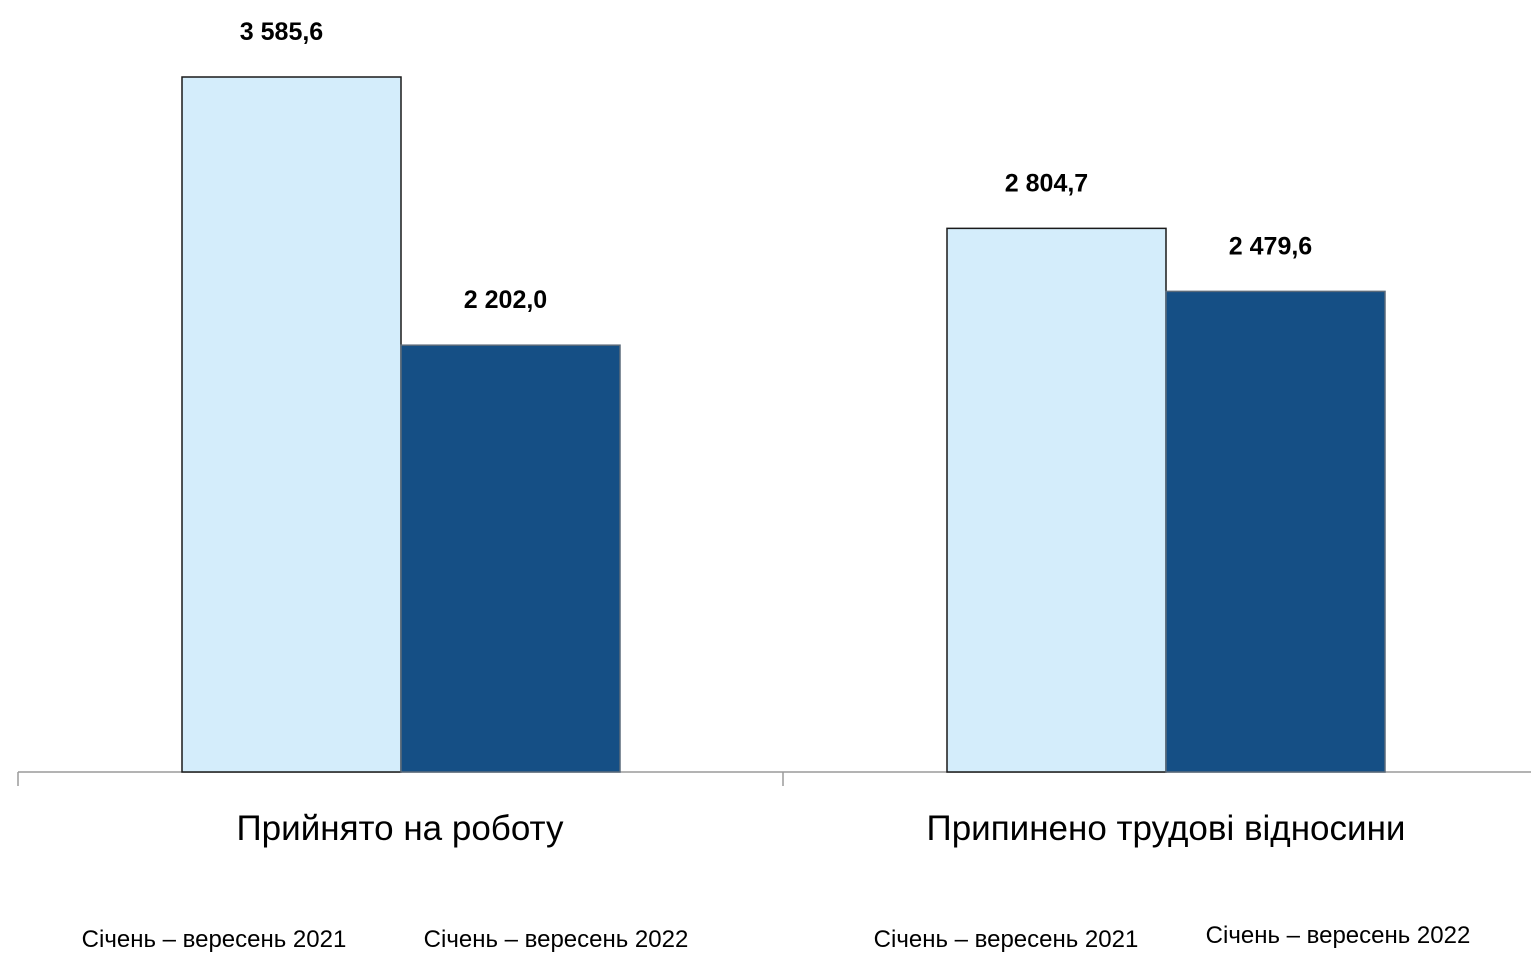  I want to click on data-label: 3 585,6, so click(281, 32).